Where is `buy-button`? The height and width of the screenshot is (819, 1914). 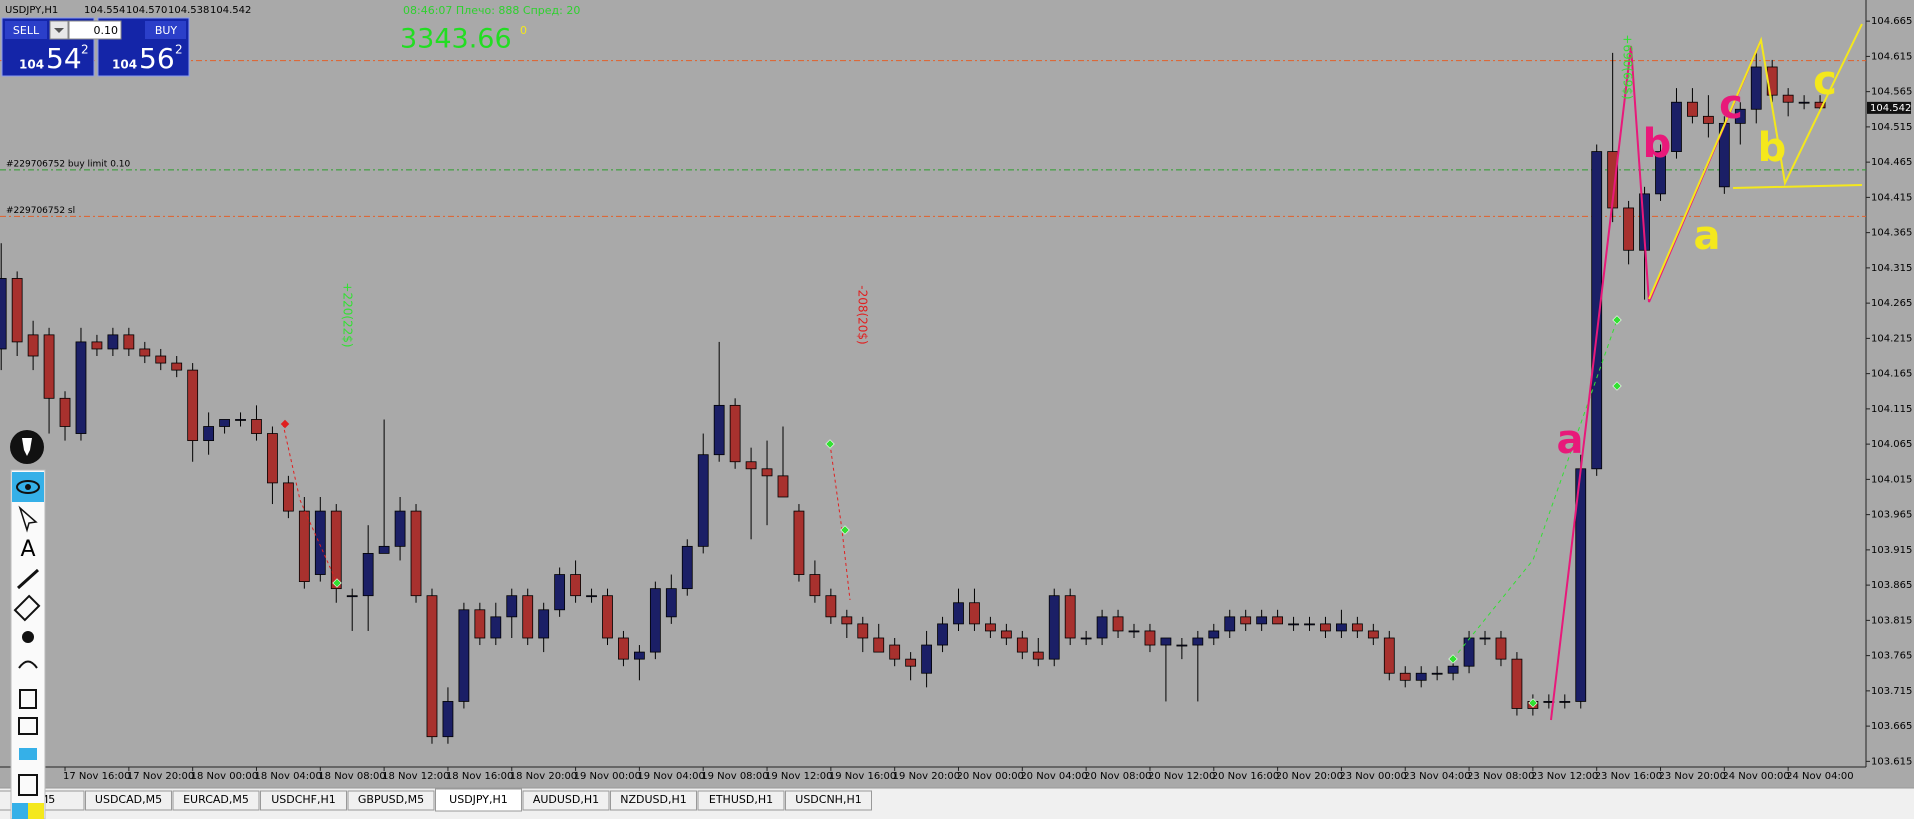
buy-button is located at coordinates (165, 30).